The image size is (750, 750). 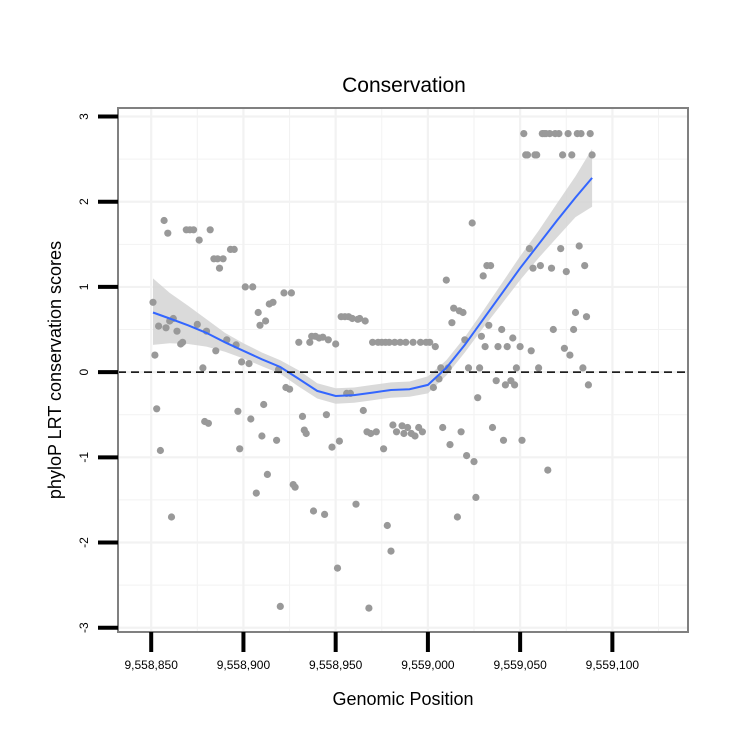 What do you see at coordinates (84, 542) in the screenshot?
I see `y-tick-label: -2` at bounding box center [84, 542].